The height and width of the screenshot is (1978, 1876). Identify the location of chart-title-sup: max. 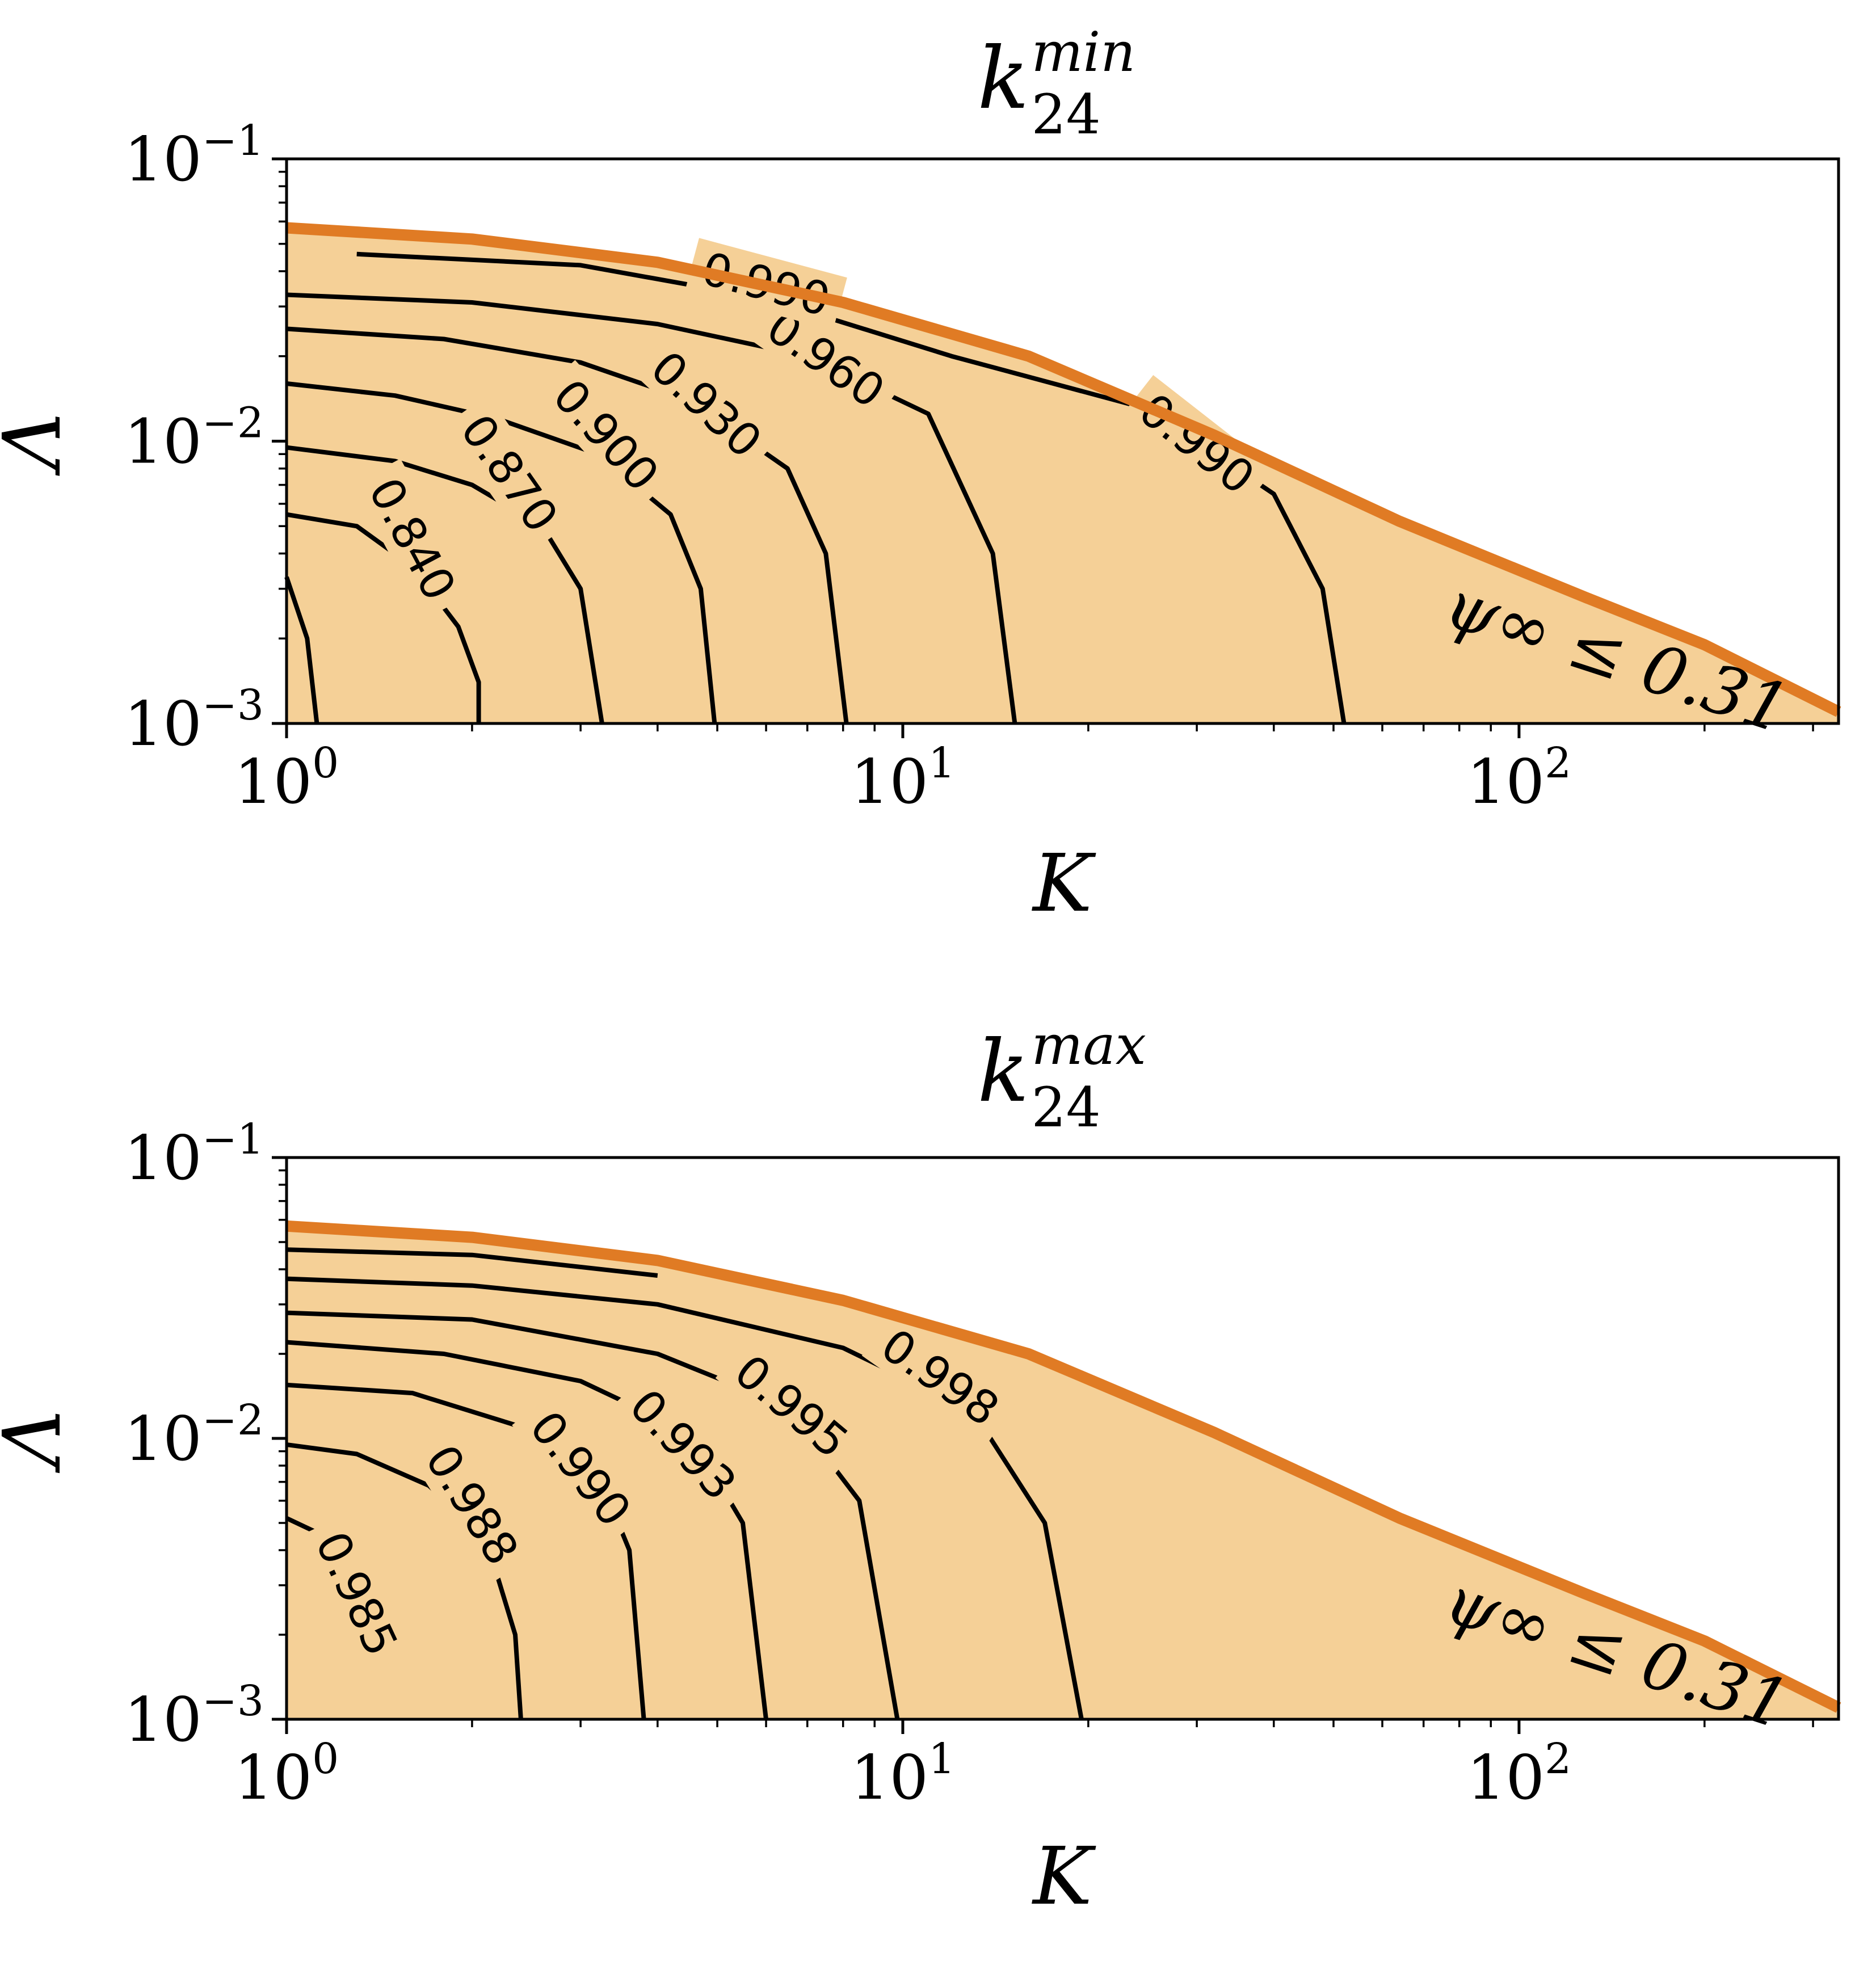
(1089, 1045).